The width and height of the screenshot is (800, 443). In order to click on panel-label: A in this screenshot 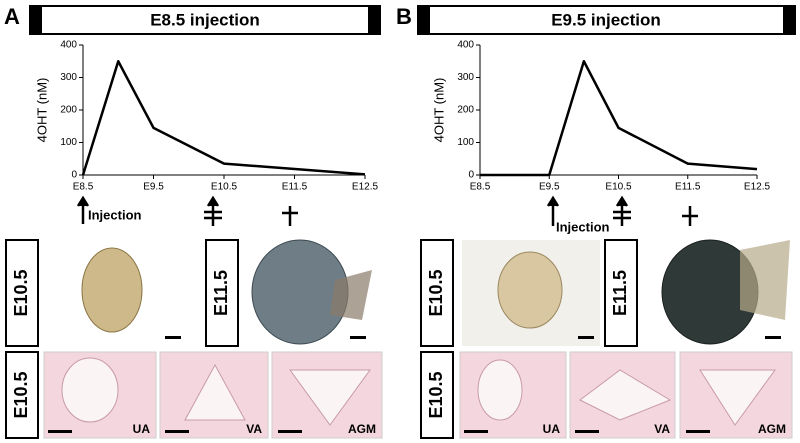, I will do `click(12, 16)`.